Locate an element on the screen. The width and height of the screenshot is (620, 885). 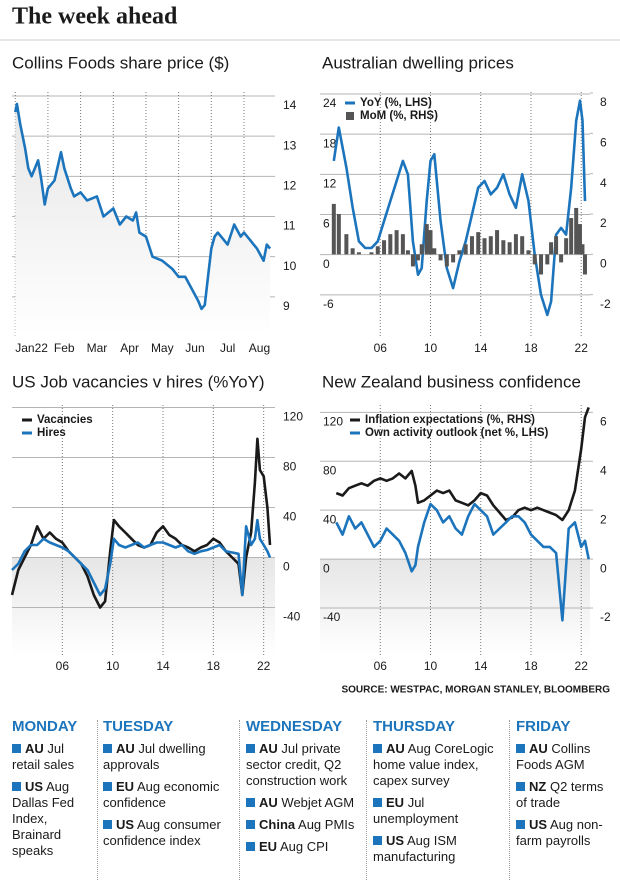
chart-title: US Job vacancies v hires (%YoY) is located at coordinates (138, 381).